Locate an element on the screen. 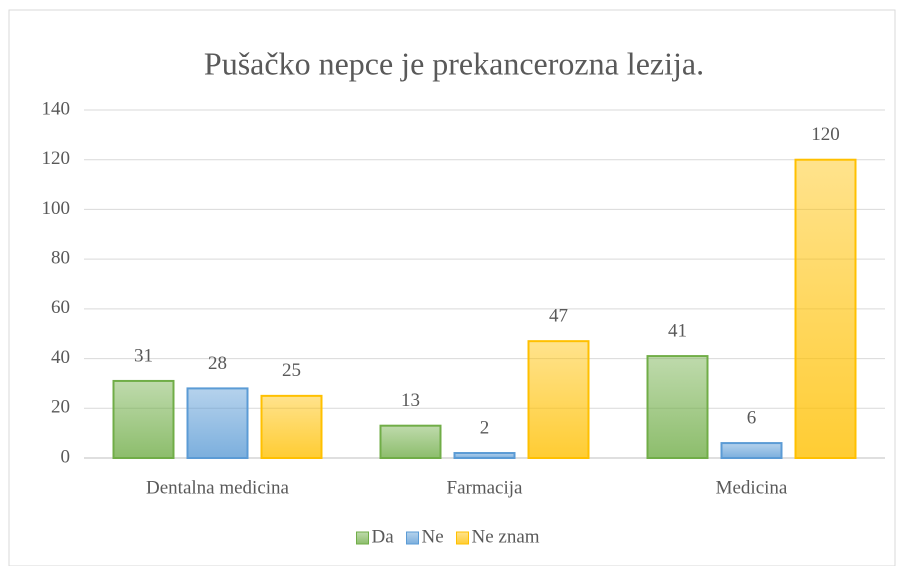  data-label: 6 is located at coordinates (752, 417).